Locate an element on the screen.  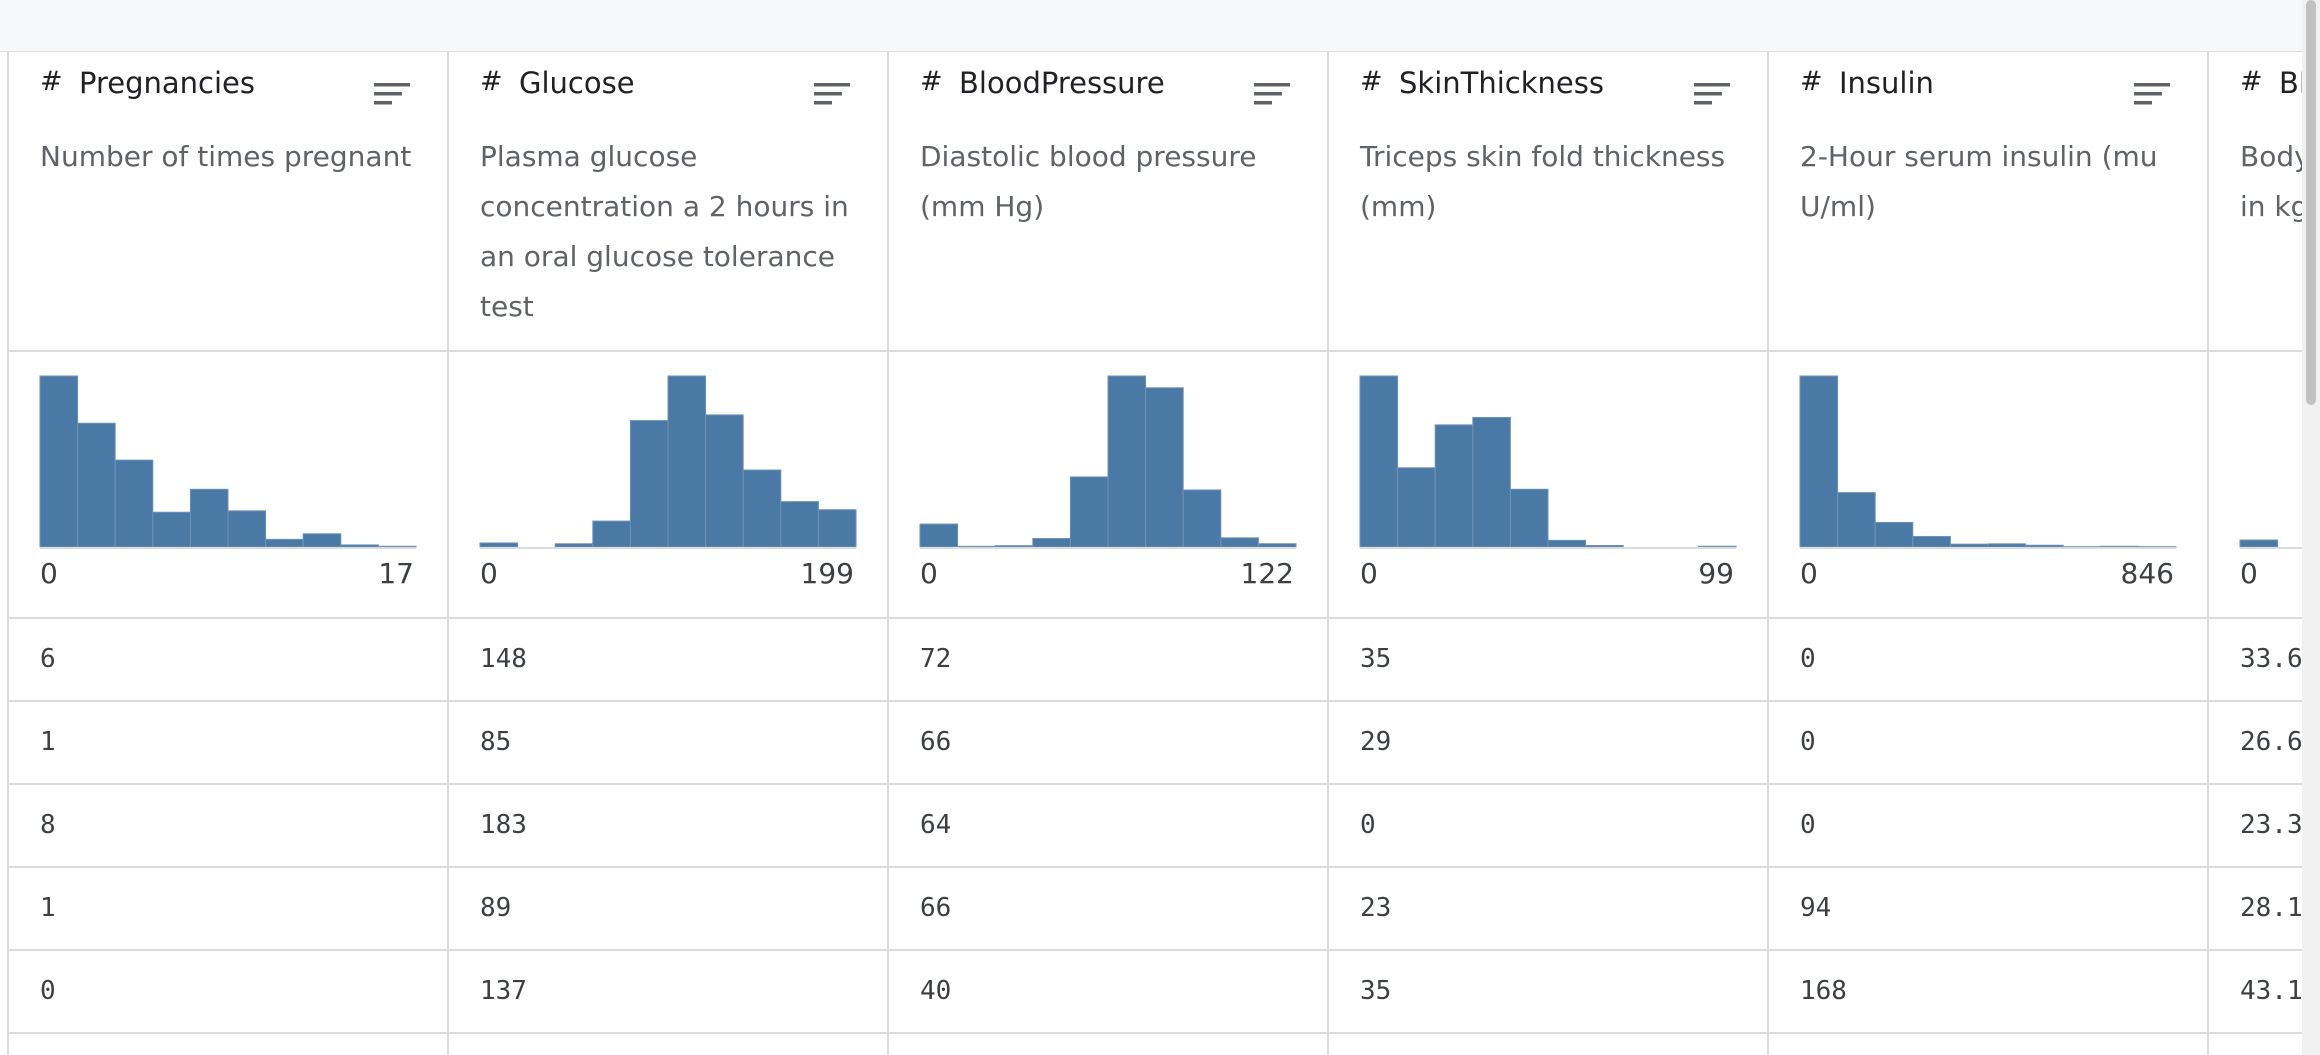
column-name: BMI is located at coordinates (2290, 83).